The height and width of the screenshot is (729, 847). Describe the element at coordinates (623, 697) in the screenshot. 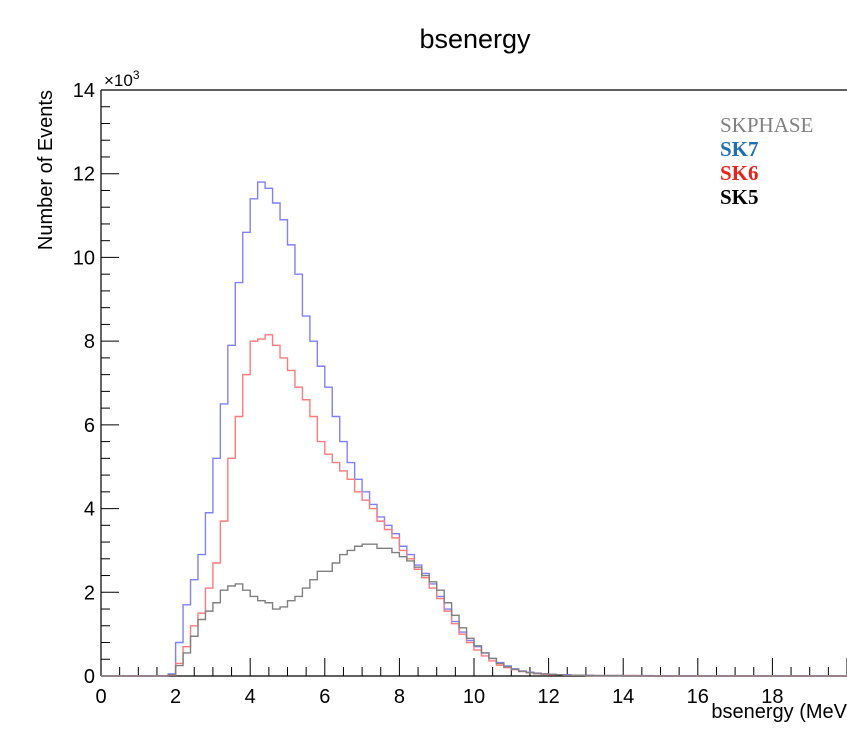

I see `x-tick-label: 14` at that location.